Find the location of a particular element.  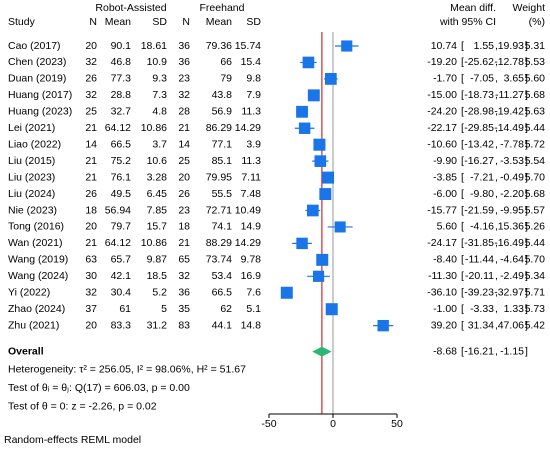

study-name: Zhao (2024) is located at coordinates (36, 309).